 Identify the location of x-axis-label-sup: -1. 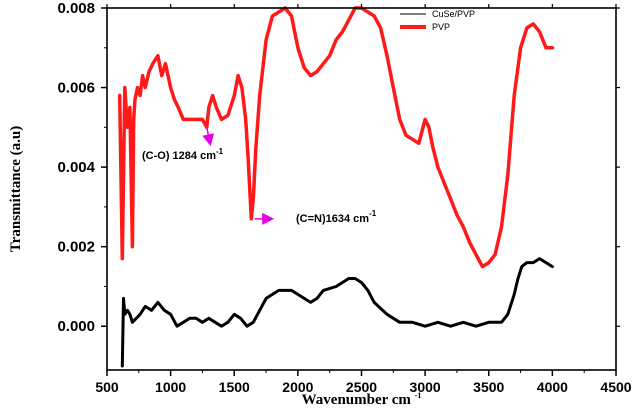
(418, 395).